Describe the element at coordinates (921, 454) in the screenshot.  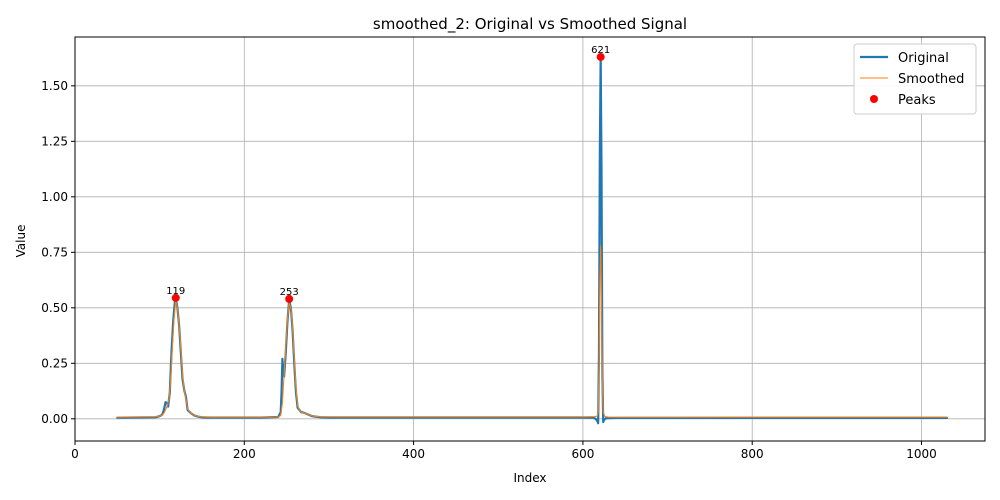
I see `x-tick-label: 1000` at that location.